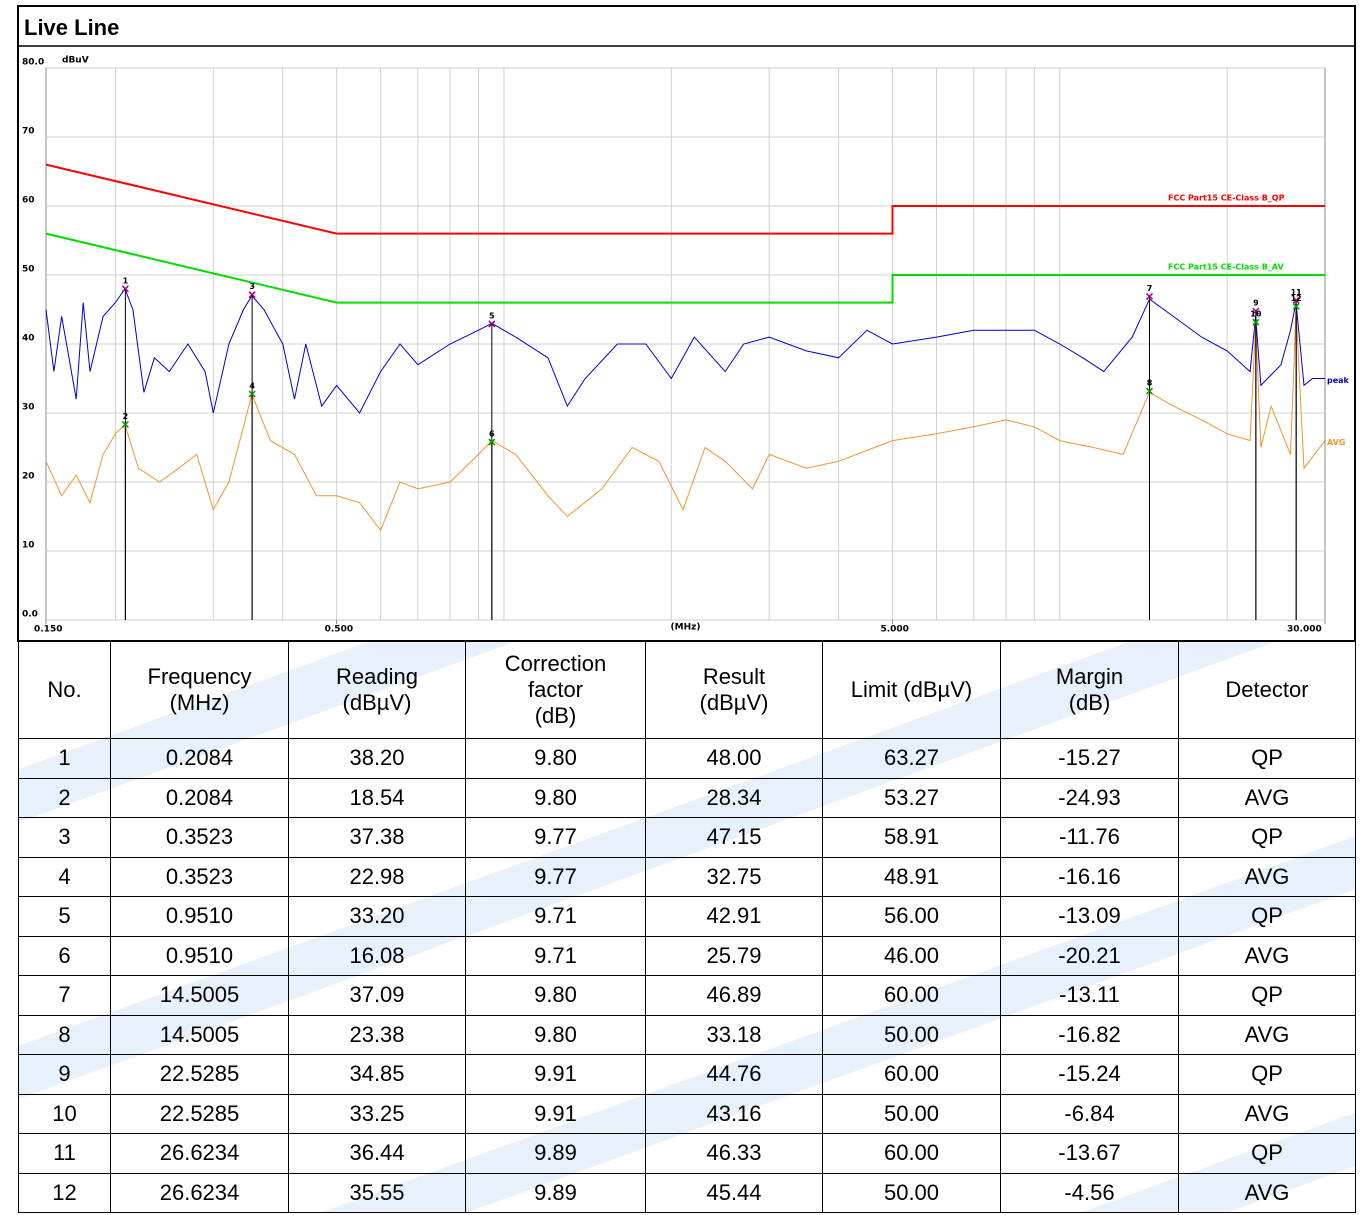 The height and width of the screenshot is (1215, 1362). What do you see at coordinates (686, 628) in the screenshot?
I see `x-axis-unit: (MHz)` at bounding box center [686, 628].